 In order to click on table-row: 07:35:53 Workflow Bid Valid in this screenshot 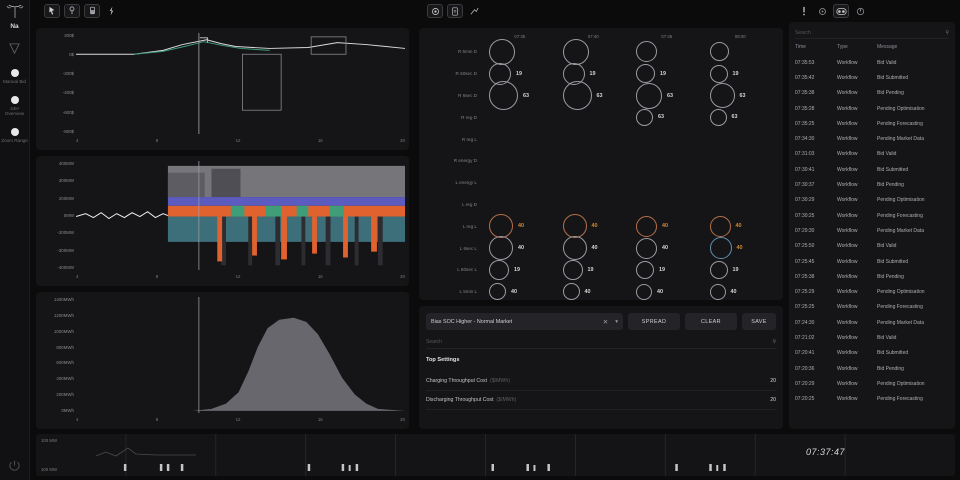, I will do `click(872, 62)`.